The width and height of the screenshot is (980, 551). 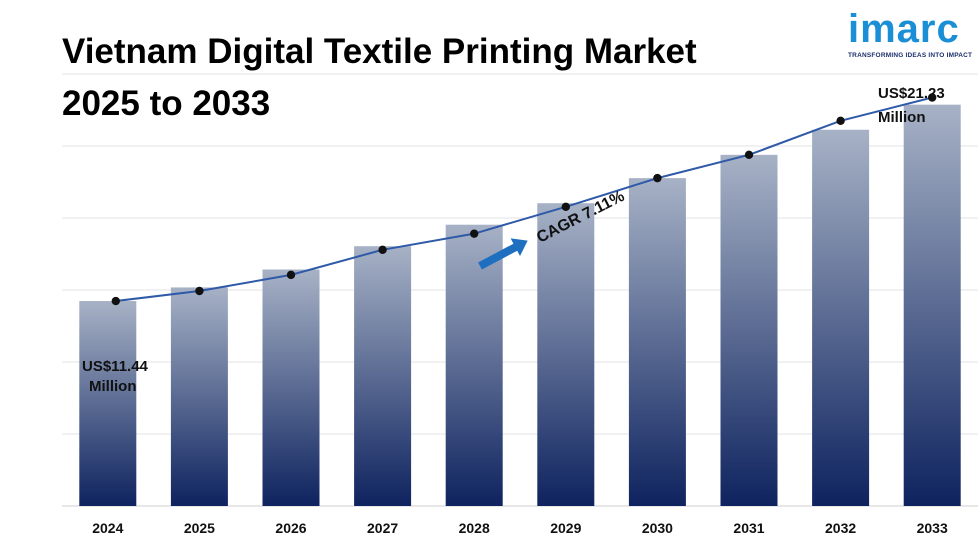 What do you see at coordinates (503, 254) in the screenshot?
I see `cagr-arrow-icon` at bounding box center [503, 254].